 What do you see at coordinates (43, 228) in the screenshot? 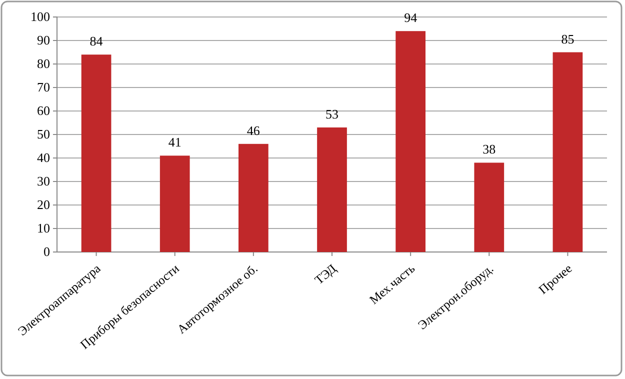
I see `y-tick-label: 10` at bounding box center [43, 228].